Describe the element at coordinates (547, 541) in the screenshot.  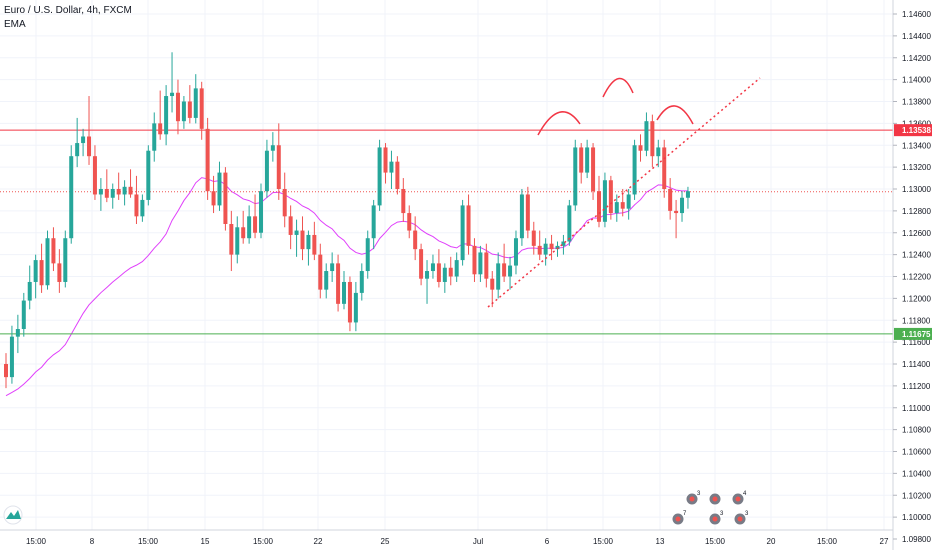
I see `time-tick-label: 6` at that location.